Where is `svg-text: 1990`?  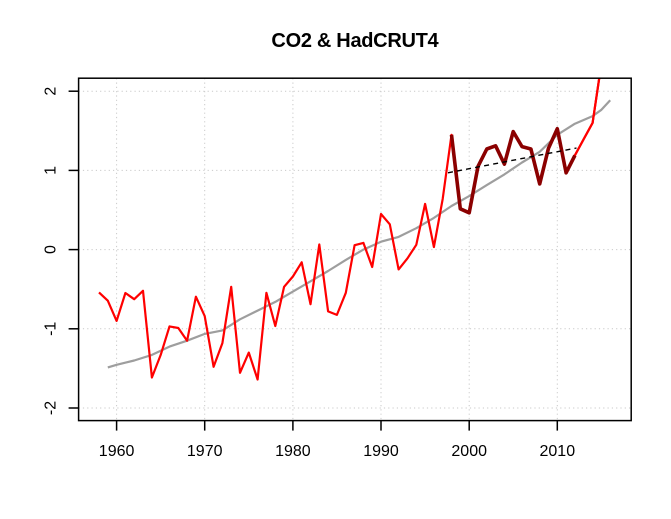
svg-text: 1990 is located at coordinates (381, 451).